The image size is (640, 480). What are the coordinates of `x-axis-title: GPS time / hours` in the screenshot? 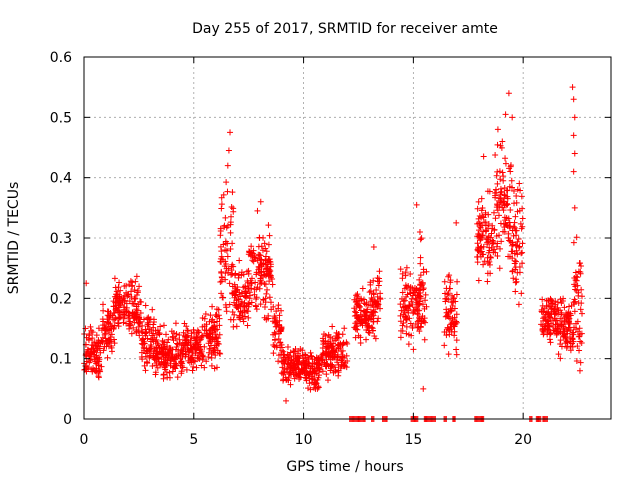 It's located at (344, 467).